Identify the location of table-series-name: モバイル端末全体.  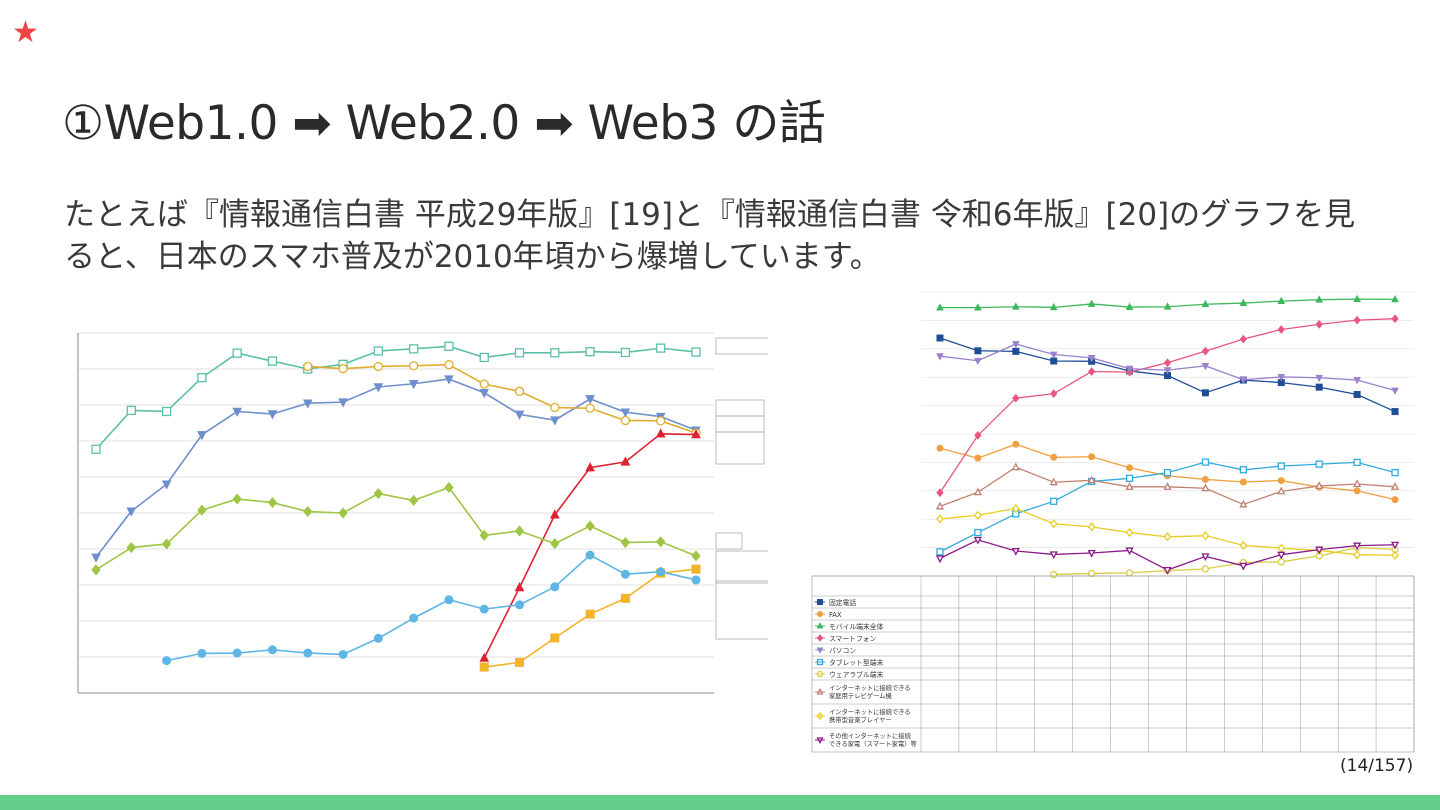
(856, 626).